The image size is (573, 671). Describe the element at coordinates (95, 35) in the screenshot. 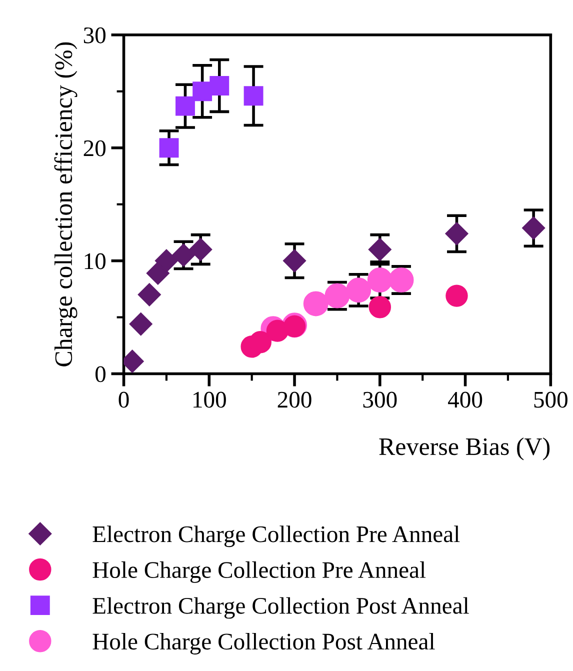

I see `y-tick-label: 30` at that location.